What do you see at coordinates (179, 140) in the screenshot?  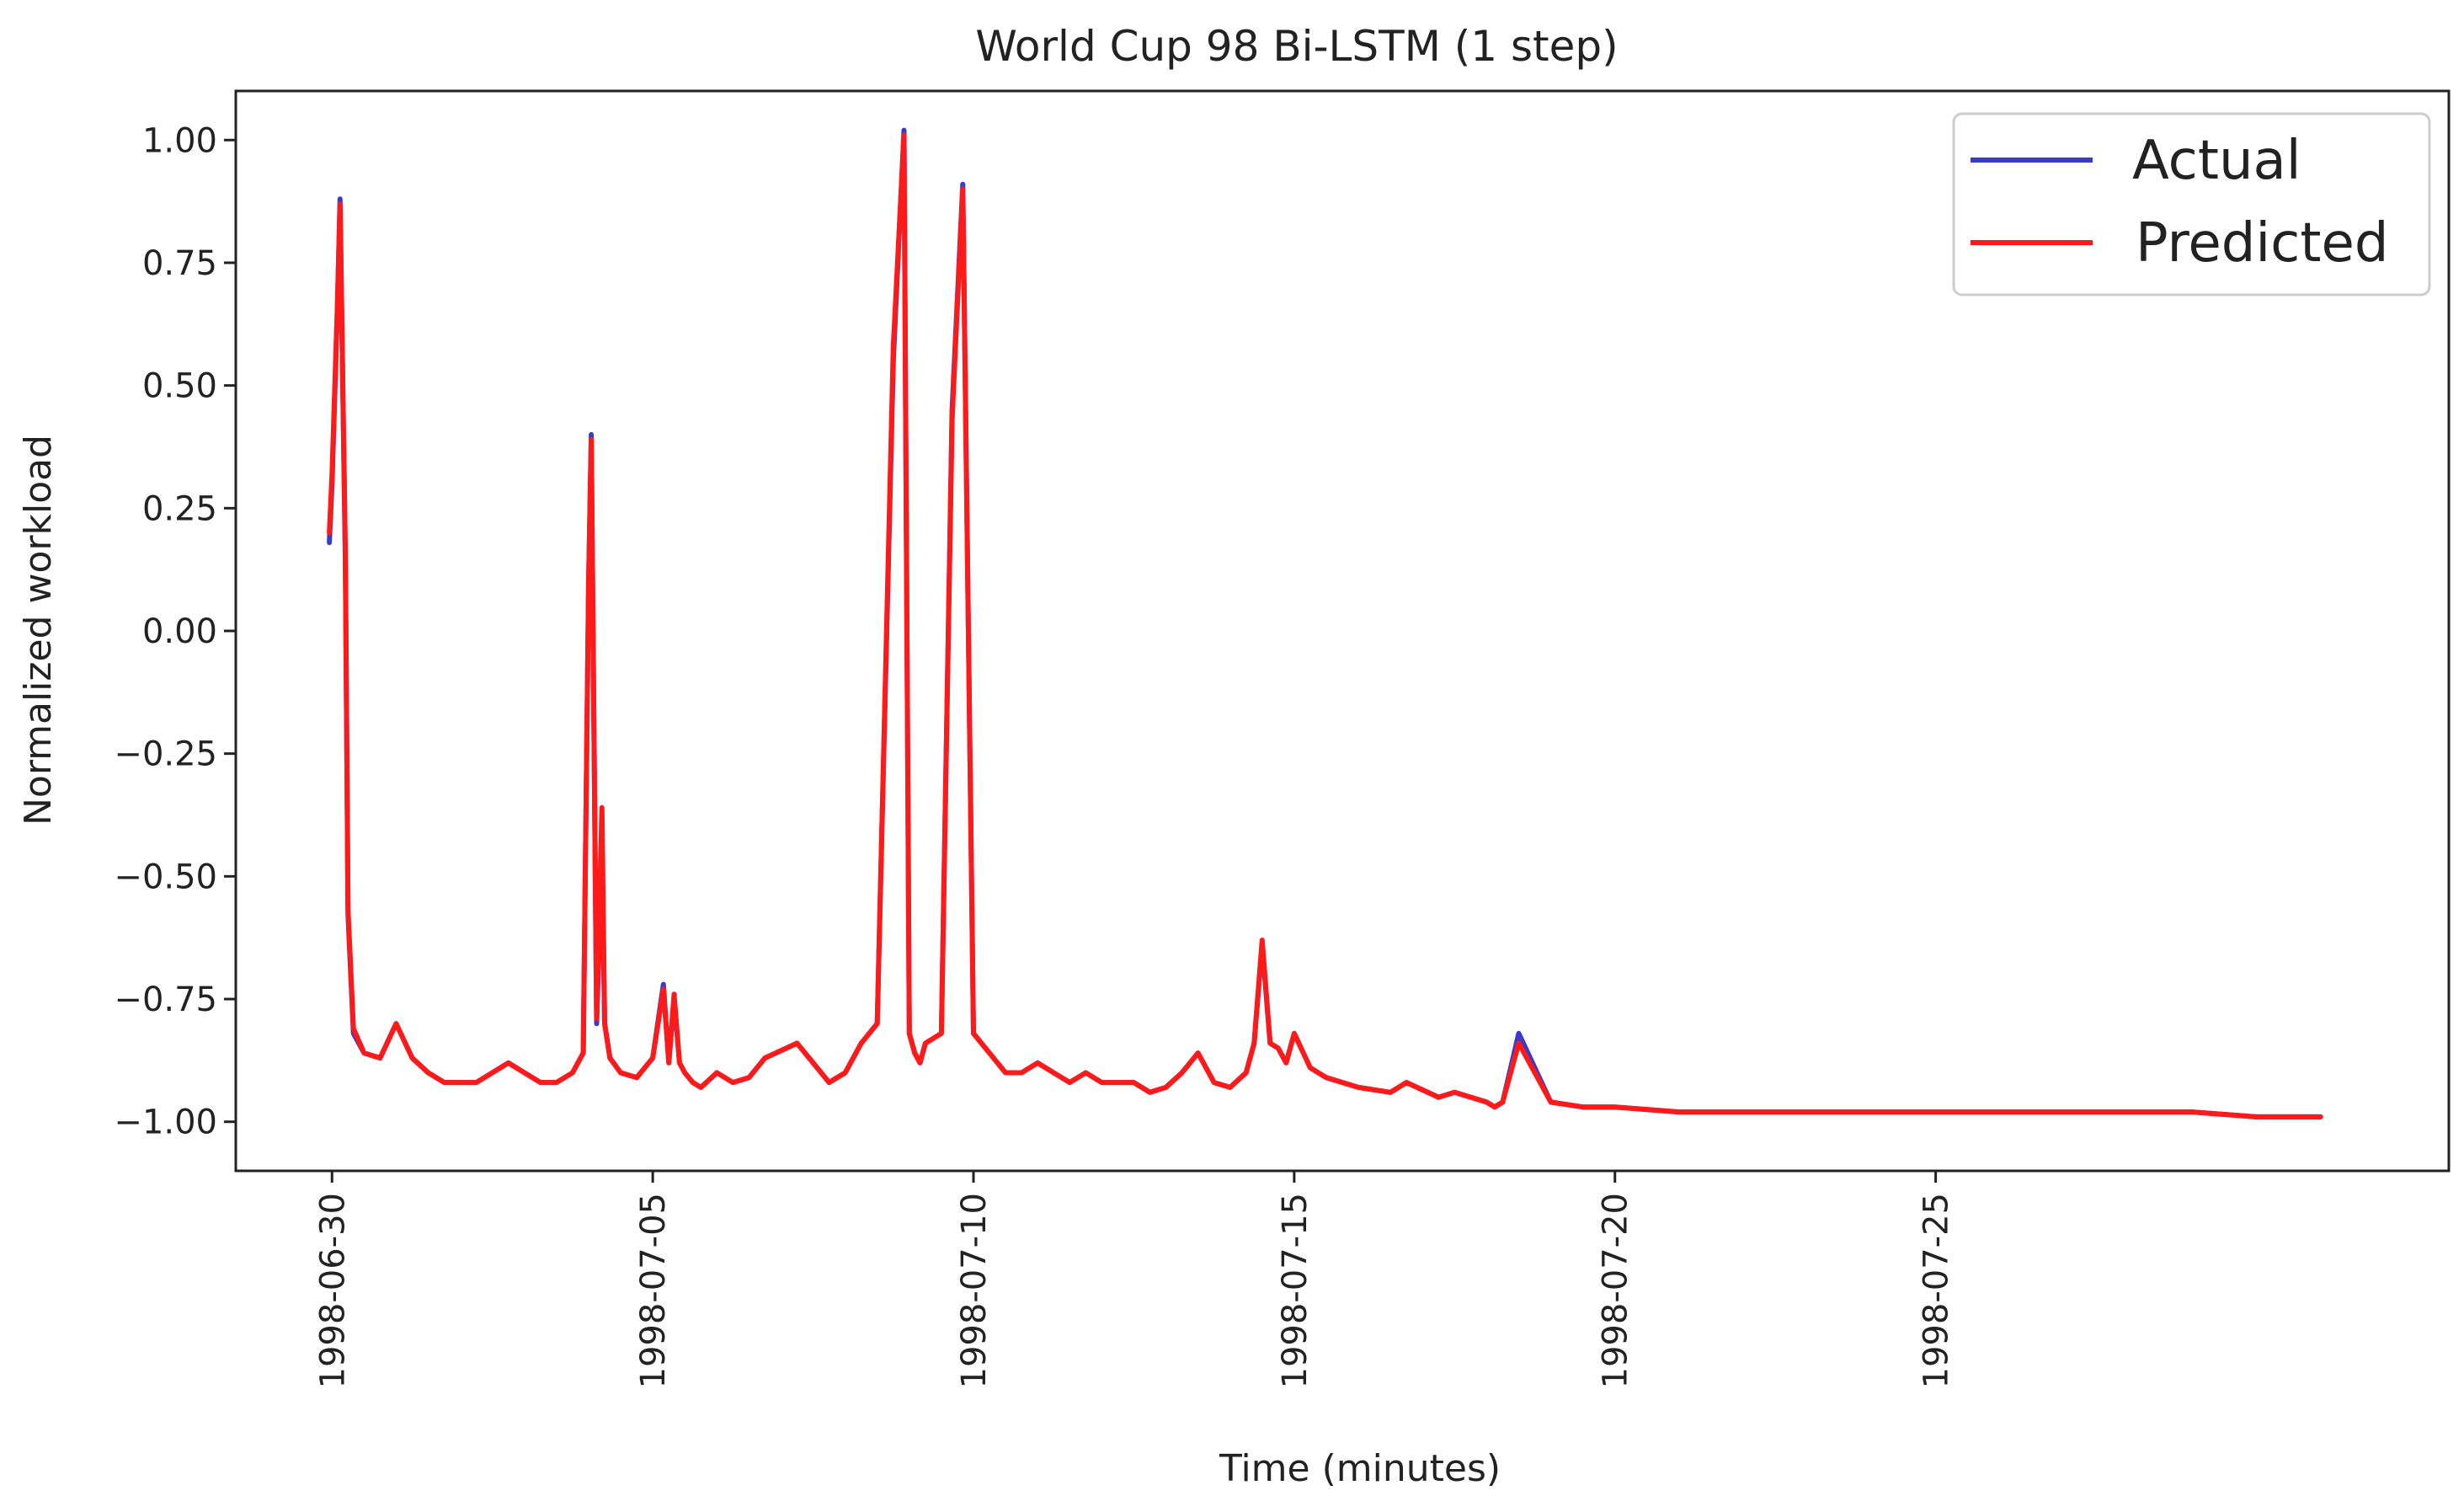 I see `y-tick-label: 1.00` at bounding box center [179, 140].